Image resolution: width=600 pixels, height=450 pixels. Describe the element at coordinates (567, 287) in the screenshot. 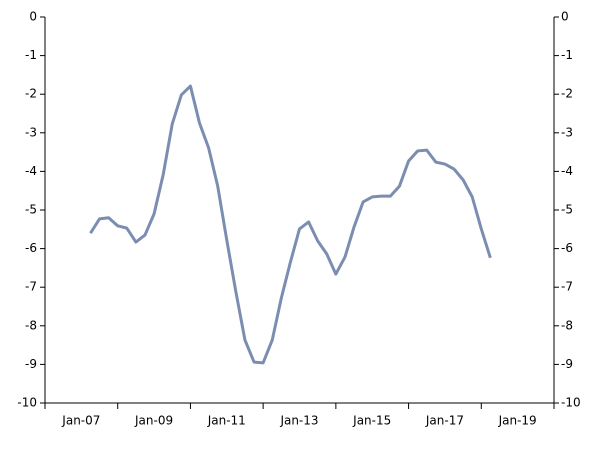

I see `y2-tick-label: -7` at that location.